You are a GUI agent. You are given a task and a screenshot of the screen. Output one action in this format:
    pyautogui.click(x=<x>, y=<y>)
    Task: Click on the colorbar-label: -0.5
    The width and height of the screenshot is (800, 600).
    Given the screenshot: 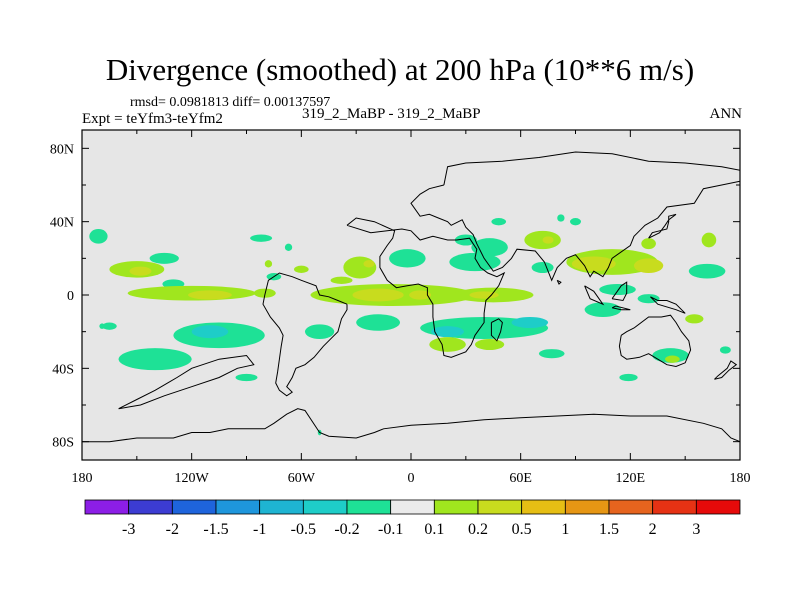 What is the action you would take?
    pyautogui.click(x=303, y=529)
    